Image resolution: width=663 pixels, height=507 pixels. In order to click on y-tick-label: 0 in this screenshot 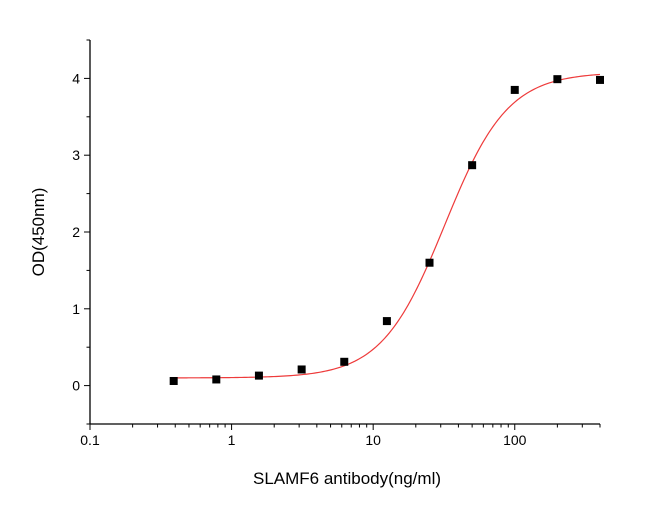, I will do `click(76, 386)`.